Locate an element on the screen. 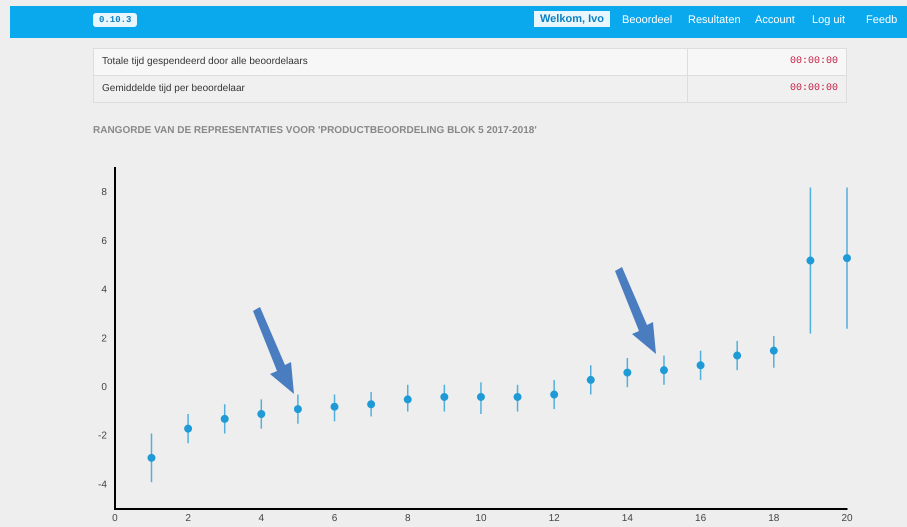  text: Feedb is located at coordinates (882, 20).